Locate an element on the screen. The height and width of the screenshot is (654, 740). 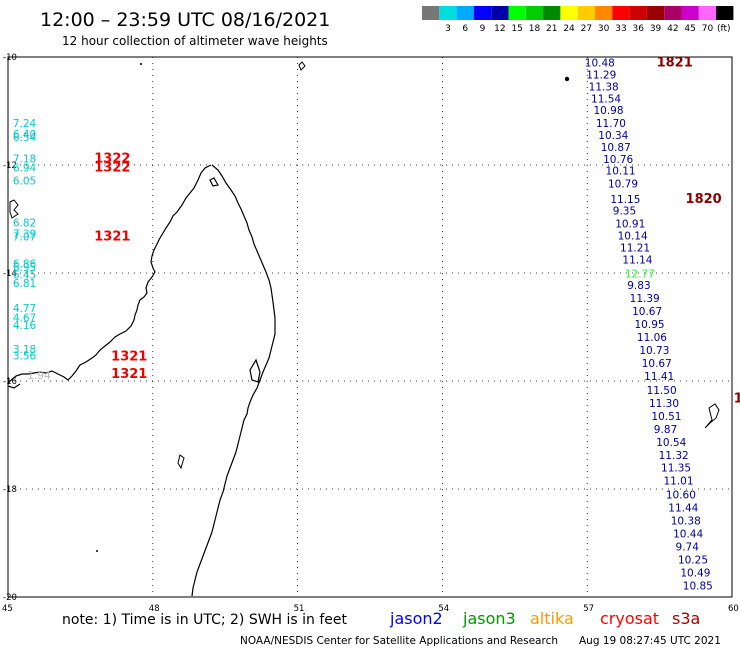
wave-height-value: 10.54 is located at coordinates (671, 443).